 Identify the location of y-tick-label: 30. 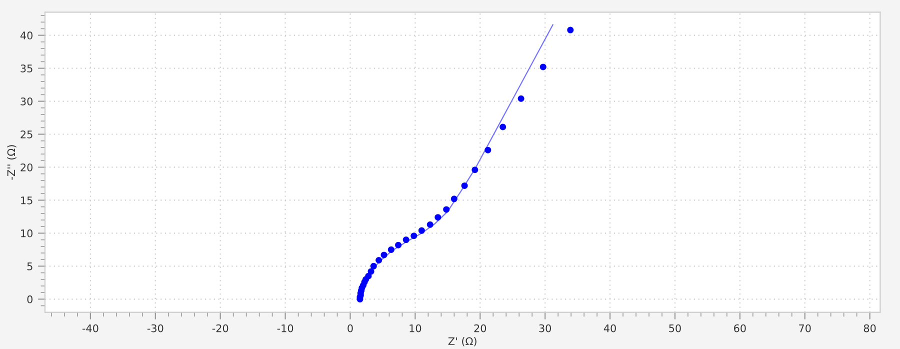
(26, 101).